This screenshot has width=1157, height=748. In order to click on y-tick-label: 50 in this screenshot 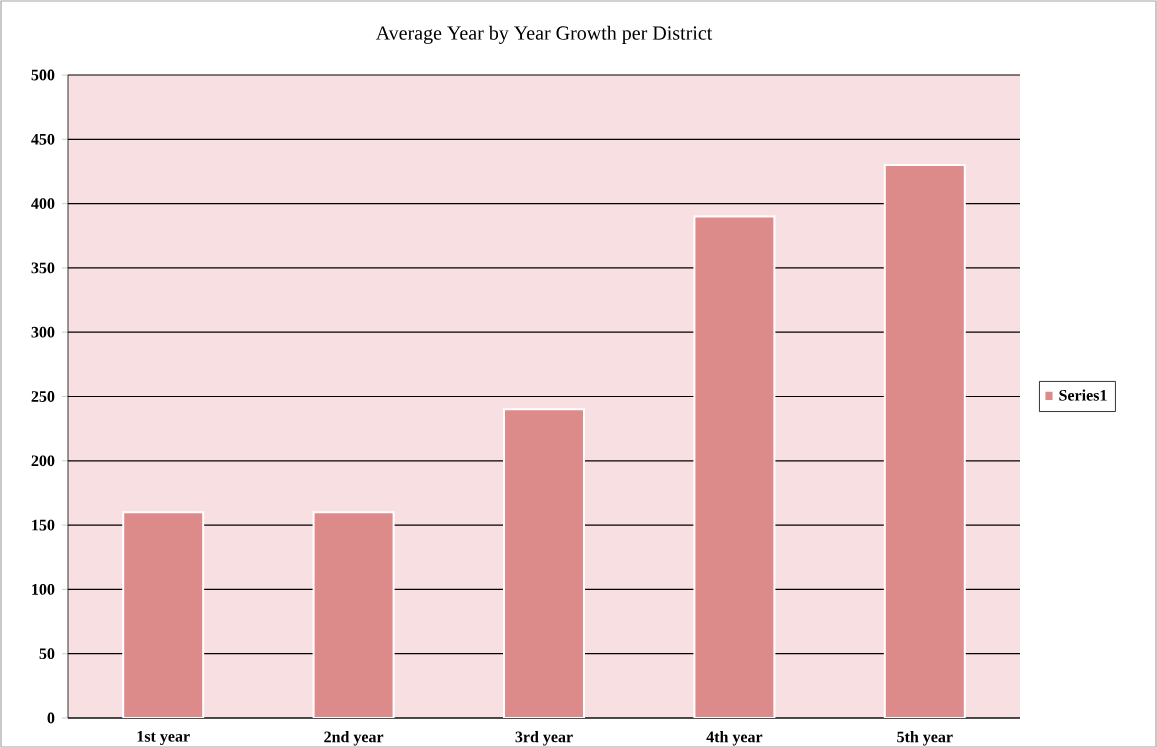, I will do `click(47, 654)`.